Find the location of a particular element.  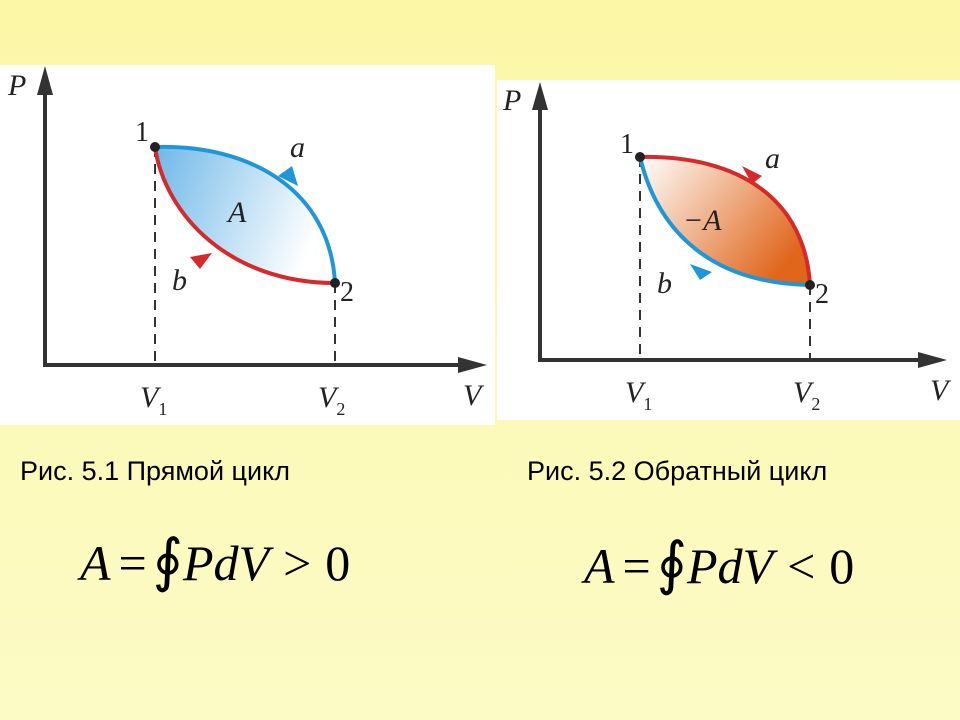

formula-part: < is located at coordinates (801, 566).